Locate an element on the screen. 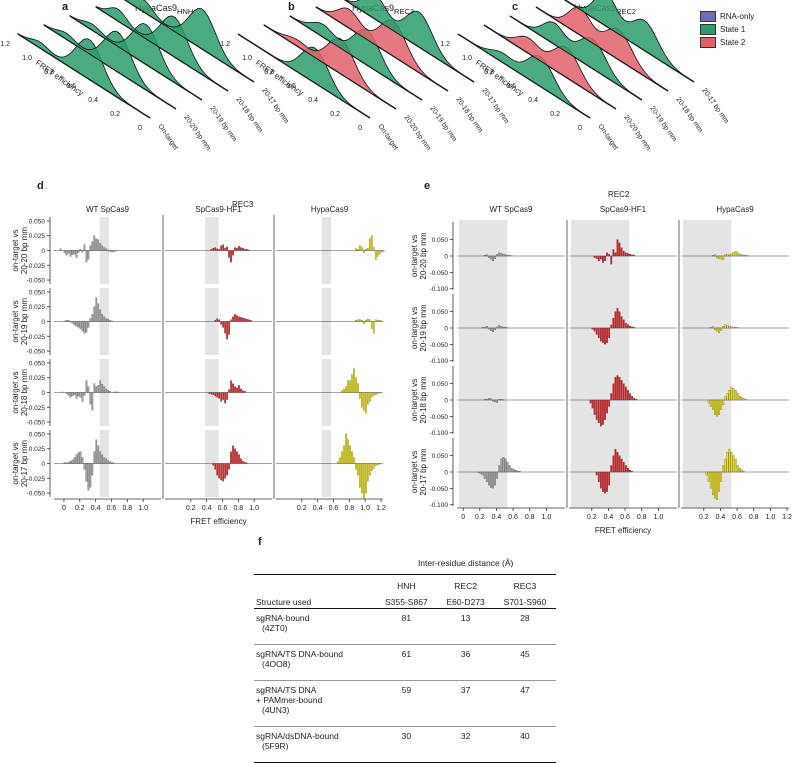  pdb-id: (4UN3) is located at coordinates (314, 710).